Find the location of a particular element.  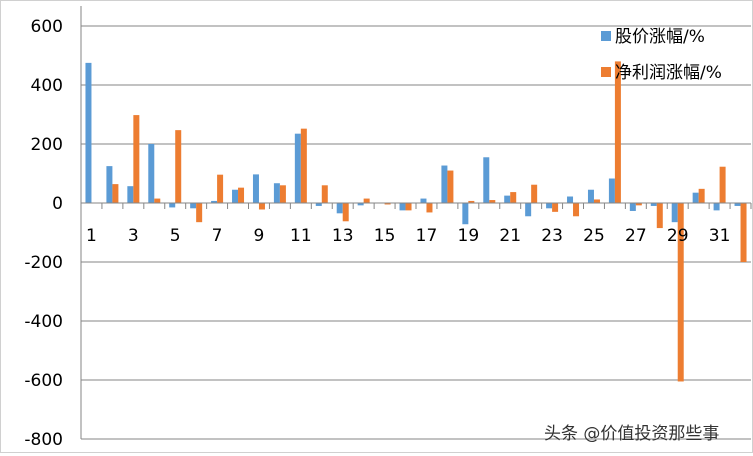

y-tick-label: -200 is located at coordinates (43, 263).